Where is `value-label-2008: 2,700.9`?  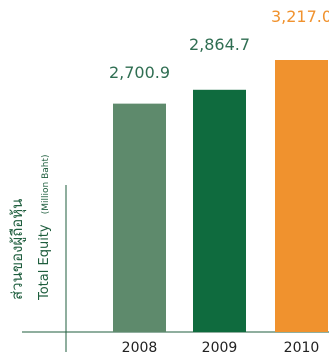 value-label-2008: 2,700.9 is located at coordinates (139, 72).